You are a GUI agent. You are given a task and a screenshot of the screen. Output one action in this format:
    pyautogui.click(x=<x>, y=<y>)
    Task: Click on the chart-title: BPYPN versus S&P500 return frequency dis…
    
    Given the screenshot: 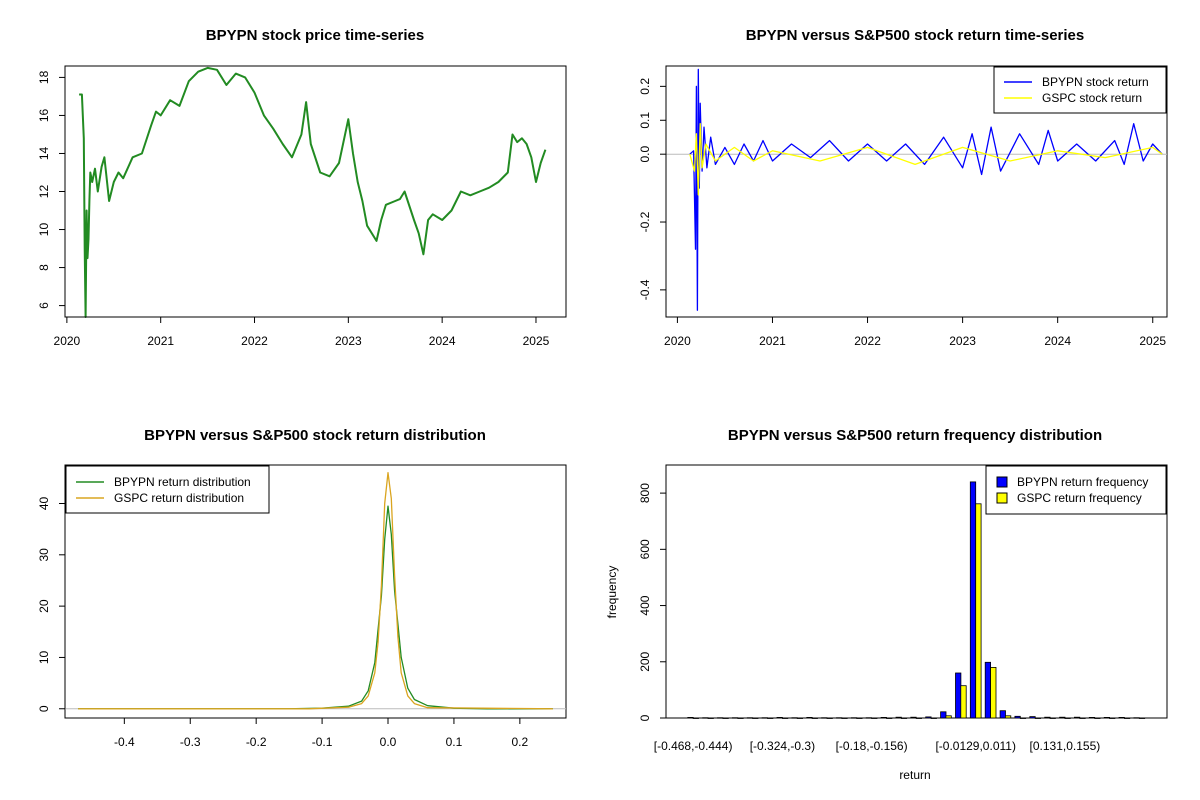 What is the action you would take?
    pyautogui.click(x=915, y=435)
    